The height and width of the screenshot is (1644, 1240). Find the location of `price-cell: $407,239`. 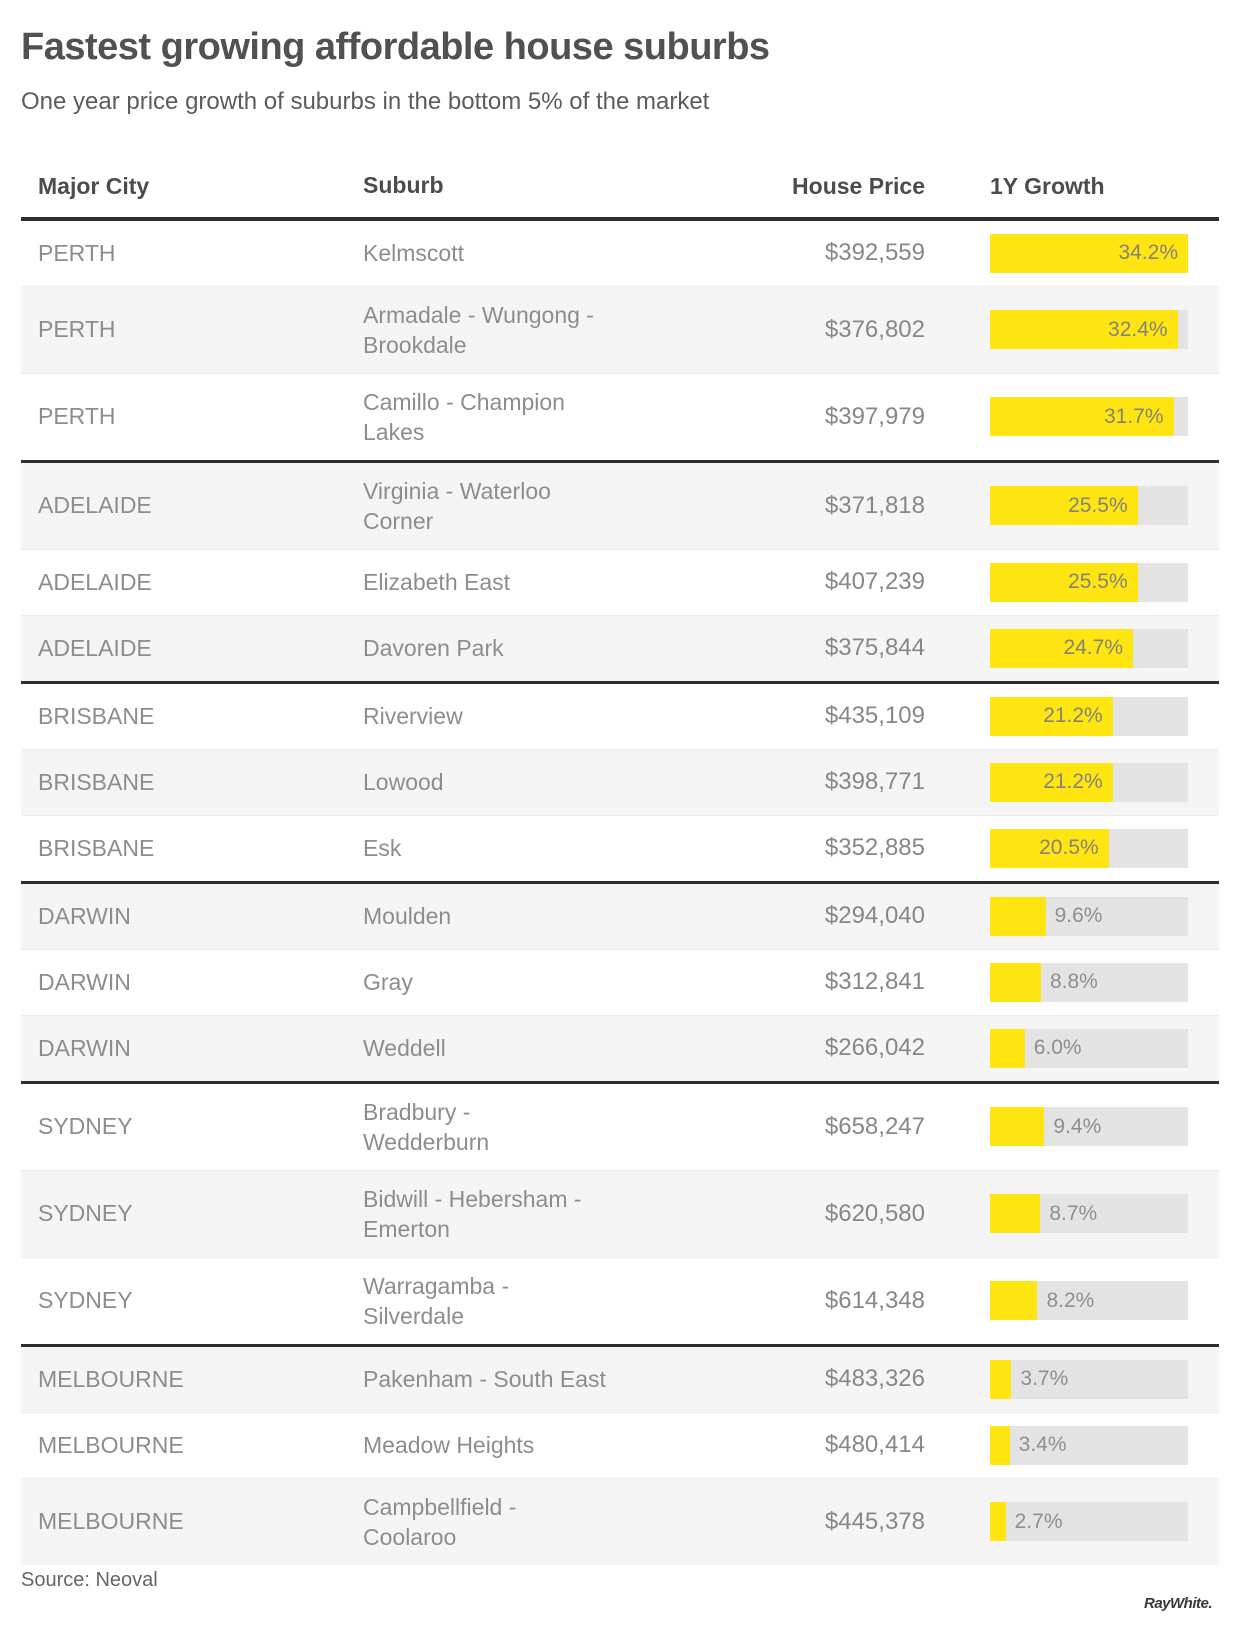

price-cell: $407,239 is located at coordinates (874, 582).